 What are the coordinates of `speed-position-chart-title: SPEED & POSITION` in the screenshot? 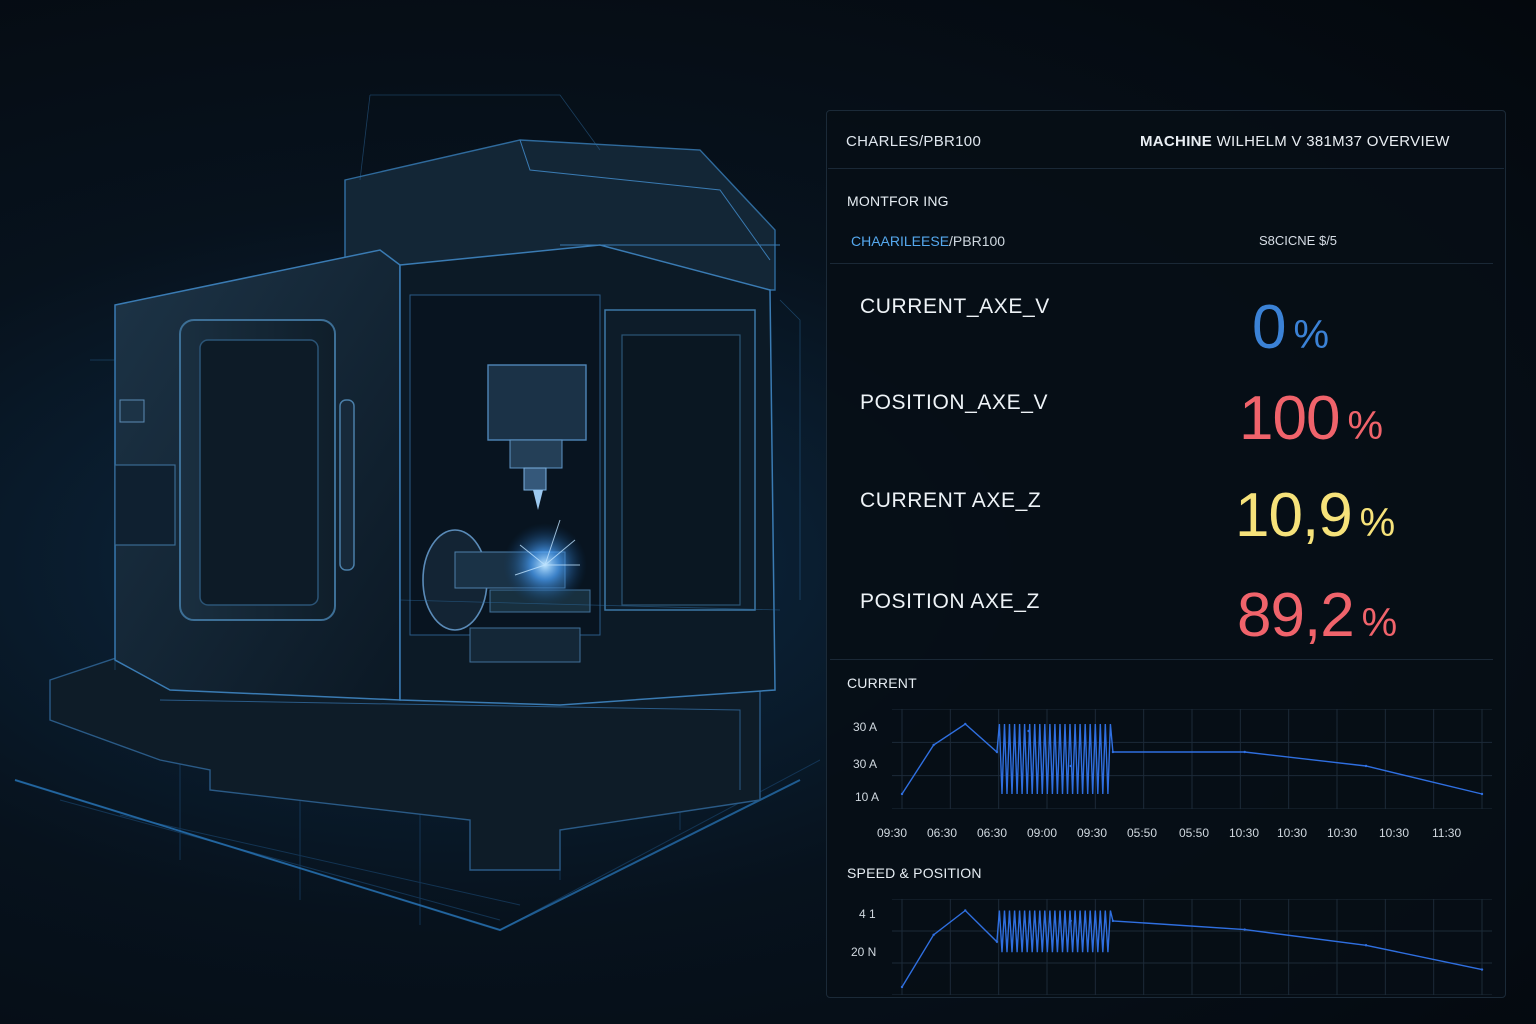 It's located at (914, 873).